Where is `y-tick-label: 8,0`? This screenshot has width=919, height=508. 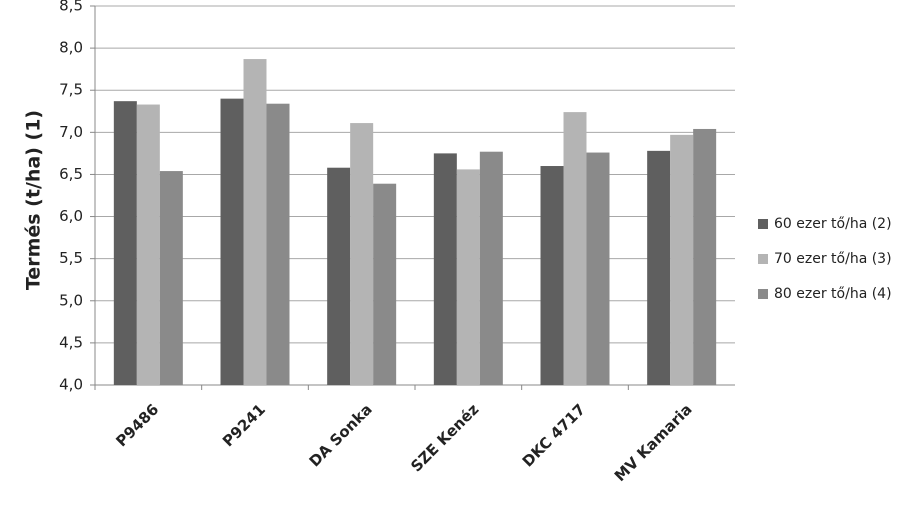 y-tick-label: 8,0 is located at coordinates (71, 48).